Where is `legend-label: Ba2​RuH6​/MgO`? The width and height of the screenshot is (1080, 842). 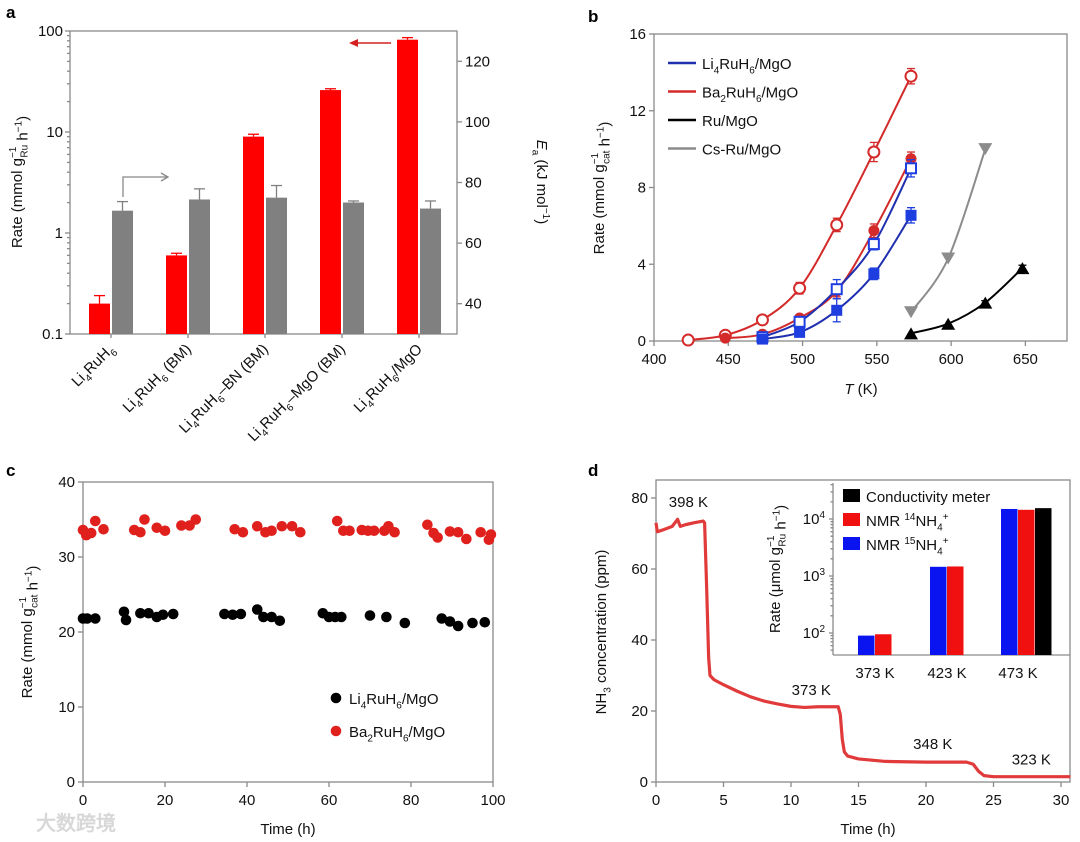
legend-label: Ba2​RuH6​/MgO is located at coordinates (397, 734).